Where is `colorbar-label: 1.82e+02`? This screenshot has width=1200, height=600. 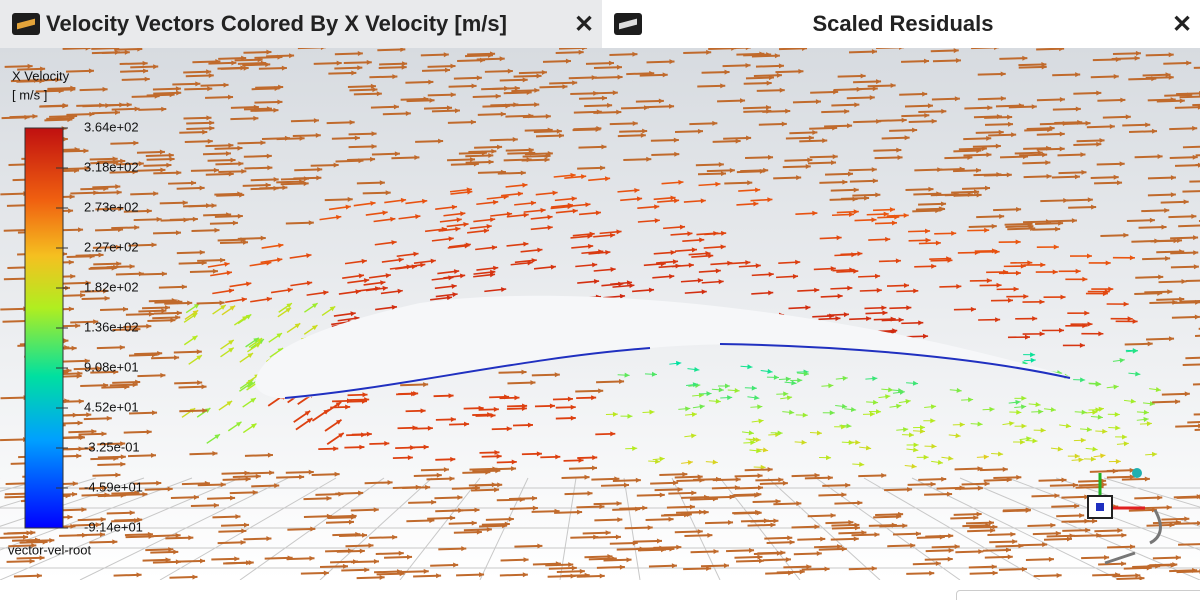
colorbar-label: 1.82e+02 is located at coordinates (111, 286).